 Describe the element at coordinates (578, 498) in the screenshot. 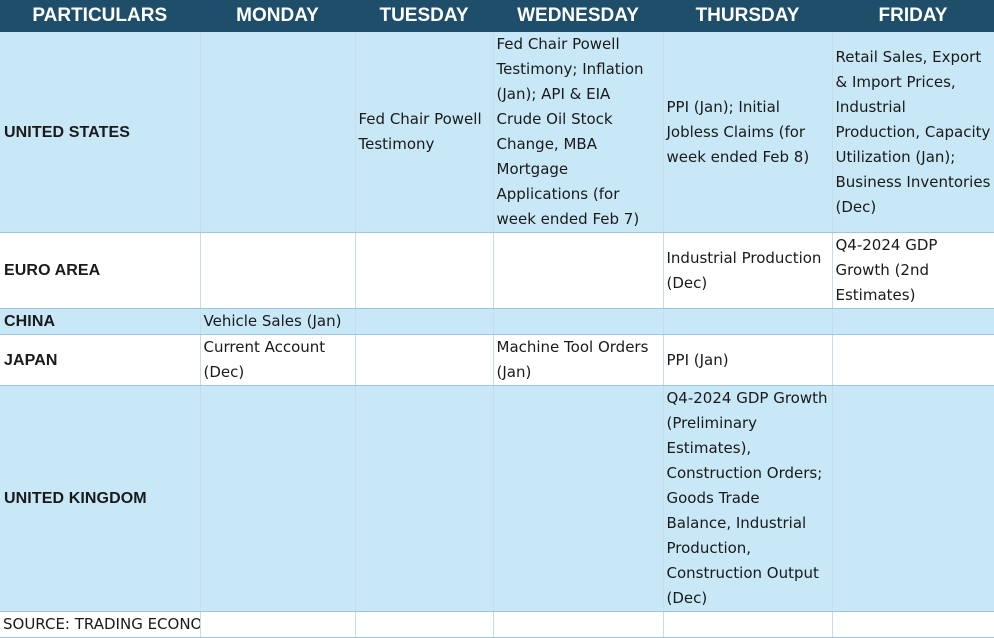

I see `cell-uk-wednesday` at that location.